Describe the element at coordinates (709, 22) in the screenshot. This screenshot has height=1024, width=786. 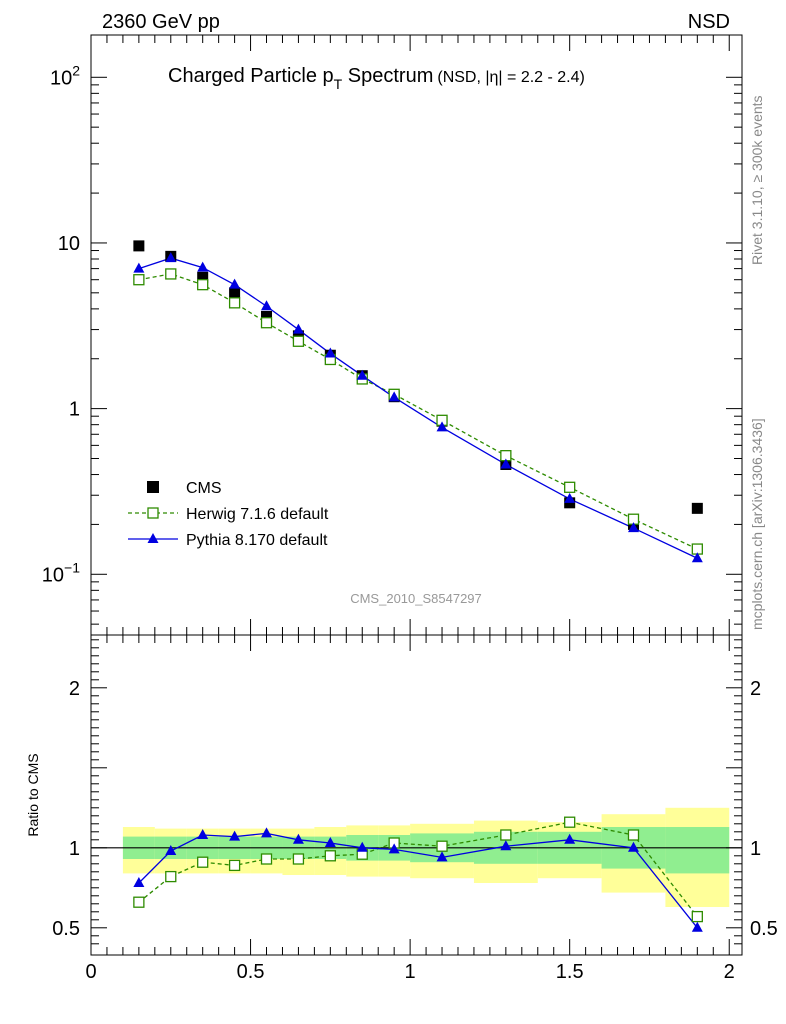
I see `header-right: NSD` at that location.